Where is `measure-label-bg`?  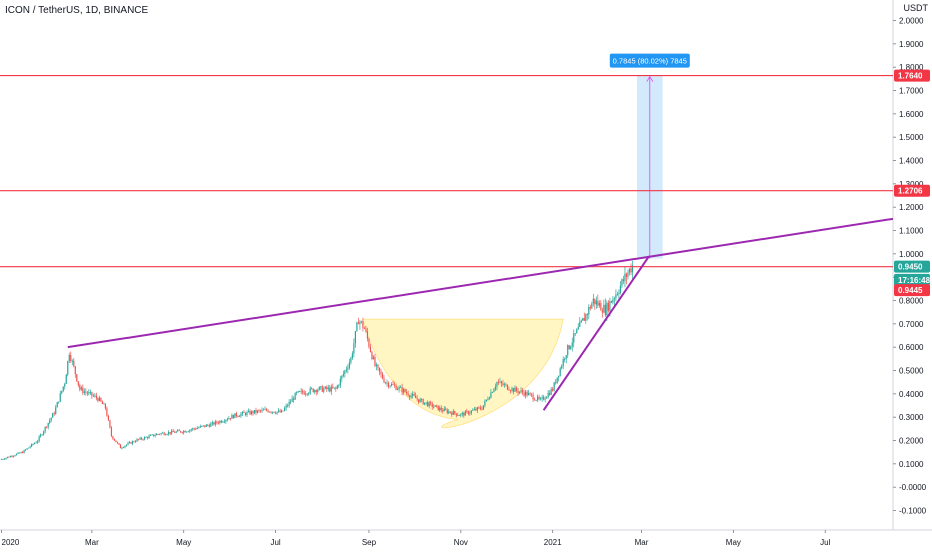
measure-label-bg is located at coordinates (649, 60).